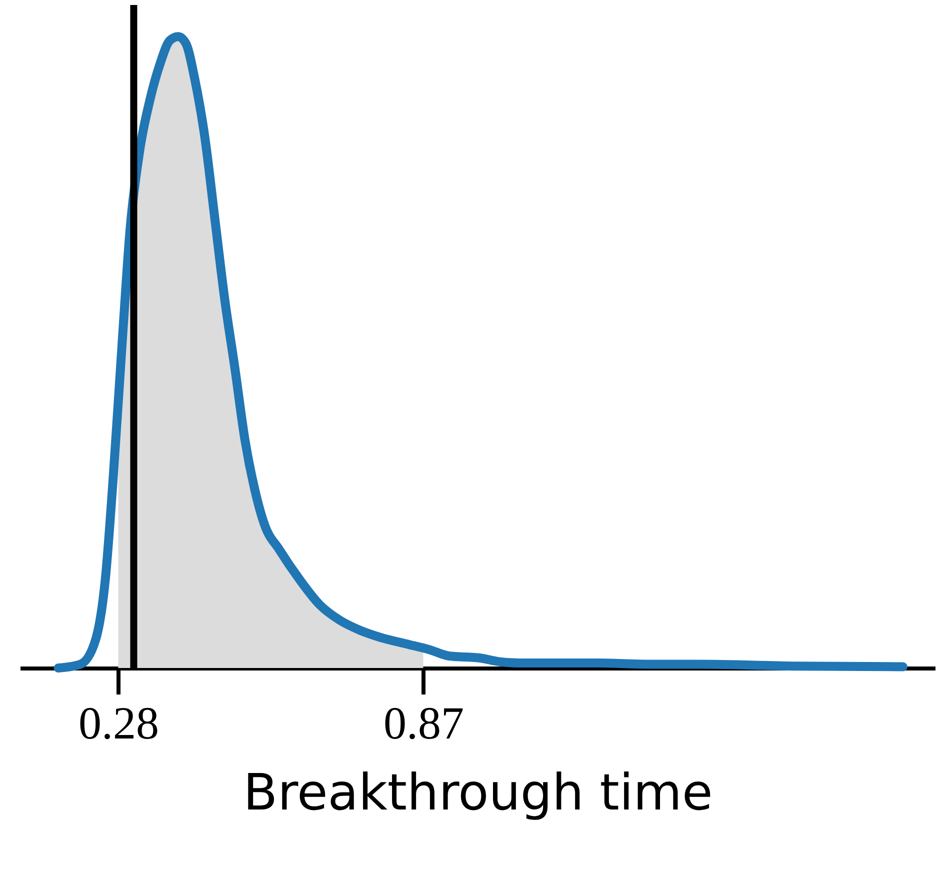  What do you see at coordinates (423, 723) in the screenshot?
I see `x-tick-label: 0.87` at bounding box center [423, 723].